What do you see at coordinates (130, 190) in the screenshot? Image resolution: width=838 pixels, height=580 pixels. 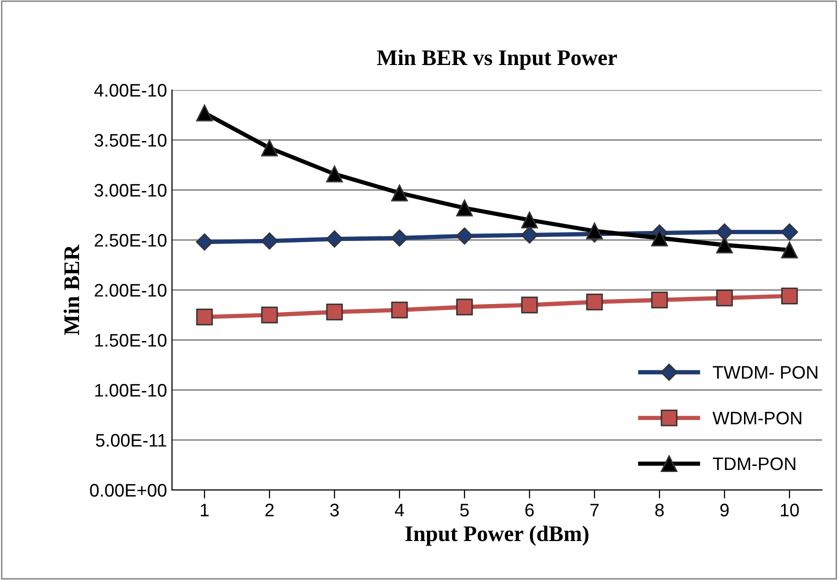 I see `y-tick-label: 3.00E-10` at bounding box center [130, 190].